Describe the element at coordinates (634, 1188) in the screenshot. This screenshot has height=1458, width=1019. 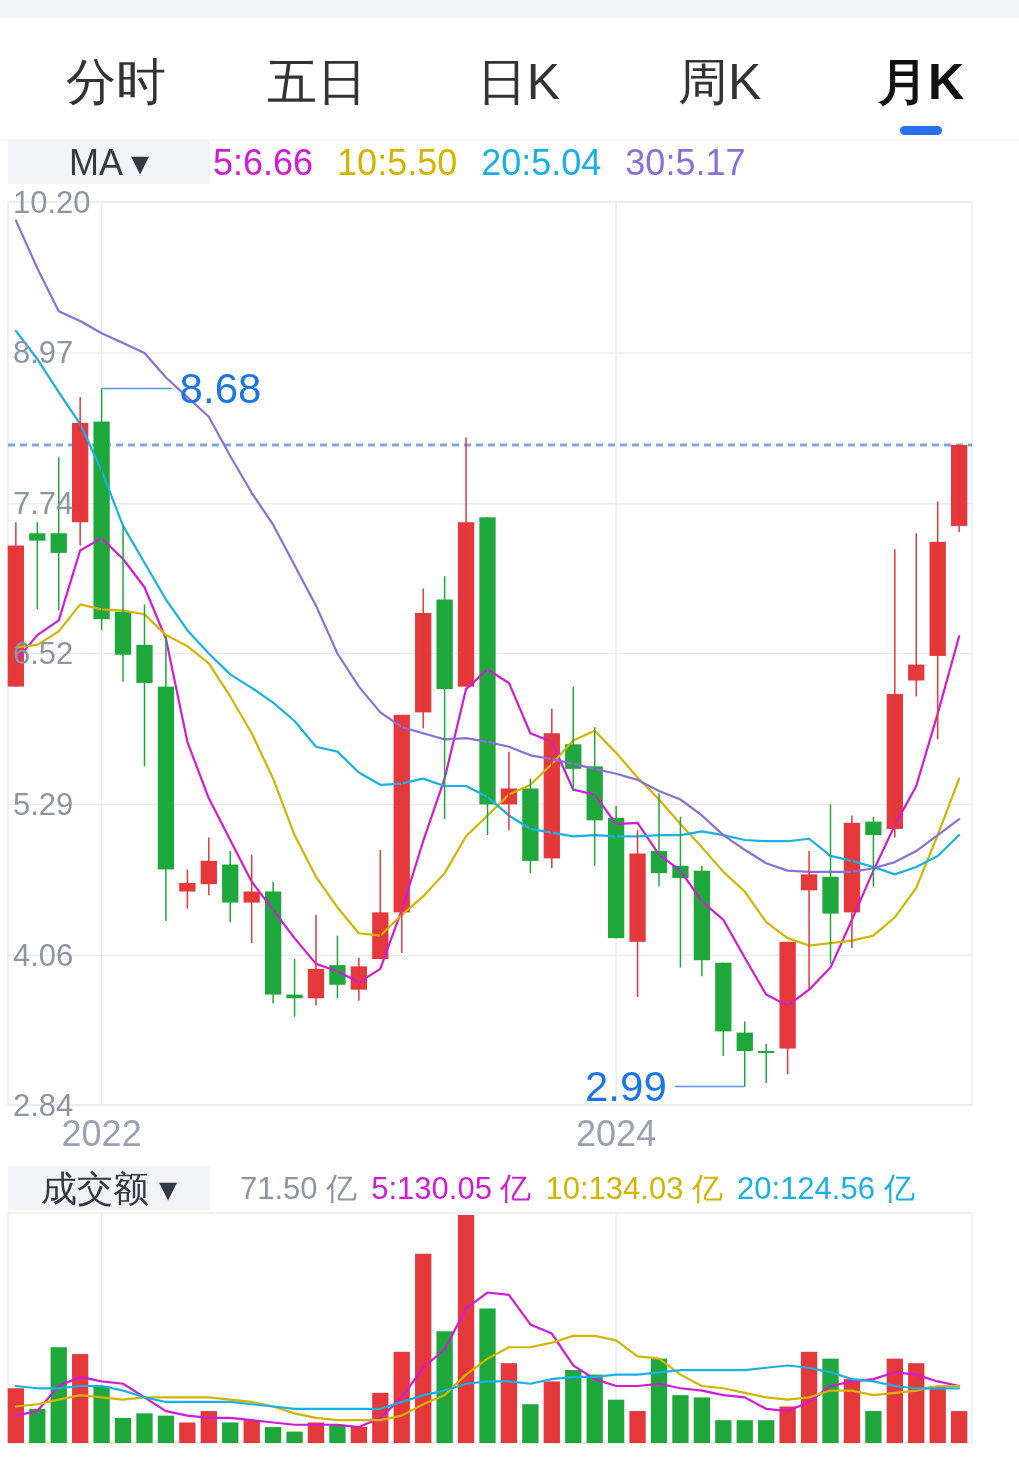
I see `text: 10:134.03 亿` at that location.